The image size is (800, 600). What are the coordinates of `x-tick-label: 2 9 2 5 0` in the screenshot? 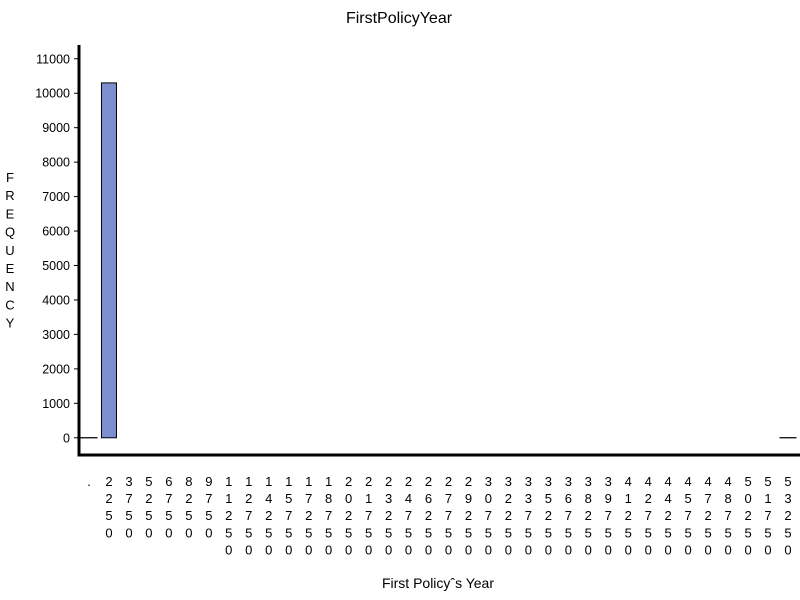 It's located at (468, 515).